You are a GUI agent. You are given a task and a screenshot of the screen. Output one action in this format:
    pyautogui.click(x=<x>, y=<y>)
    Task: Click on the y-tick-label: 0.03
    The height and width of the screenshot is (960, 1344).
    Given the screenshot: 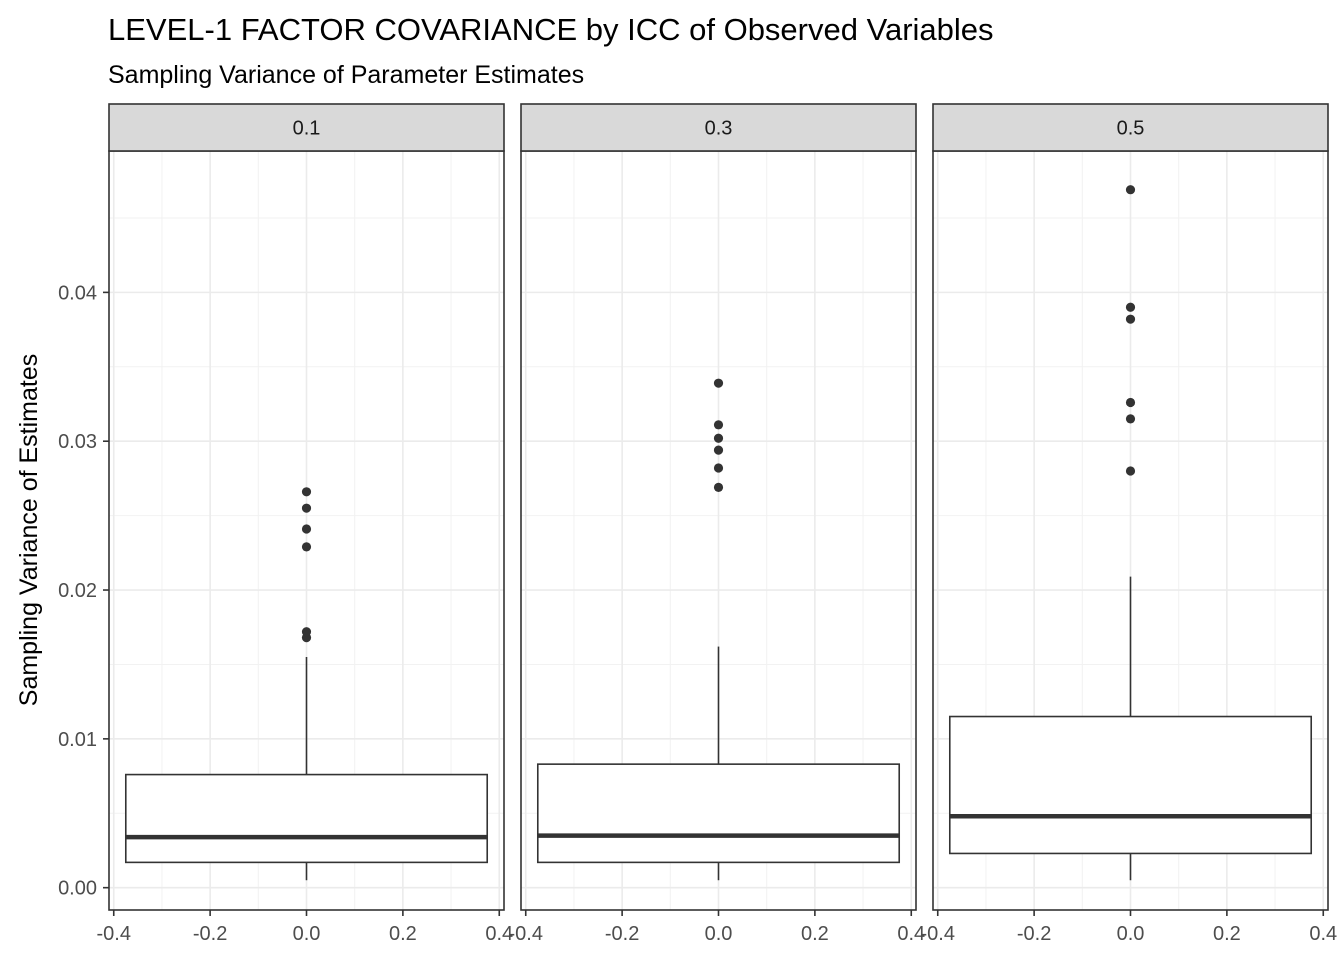 What is the action you would take?
    pyautogui.click(x=77, y=442)
    